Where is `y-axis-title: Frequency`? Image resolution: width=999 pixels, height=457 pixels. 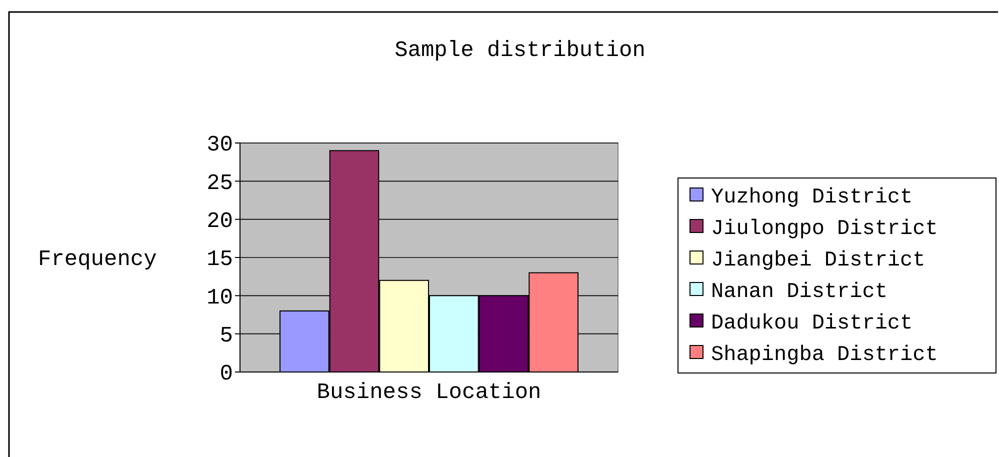
y-axis-title: Frequency is located at coordinates (97, 259).